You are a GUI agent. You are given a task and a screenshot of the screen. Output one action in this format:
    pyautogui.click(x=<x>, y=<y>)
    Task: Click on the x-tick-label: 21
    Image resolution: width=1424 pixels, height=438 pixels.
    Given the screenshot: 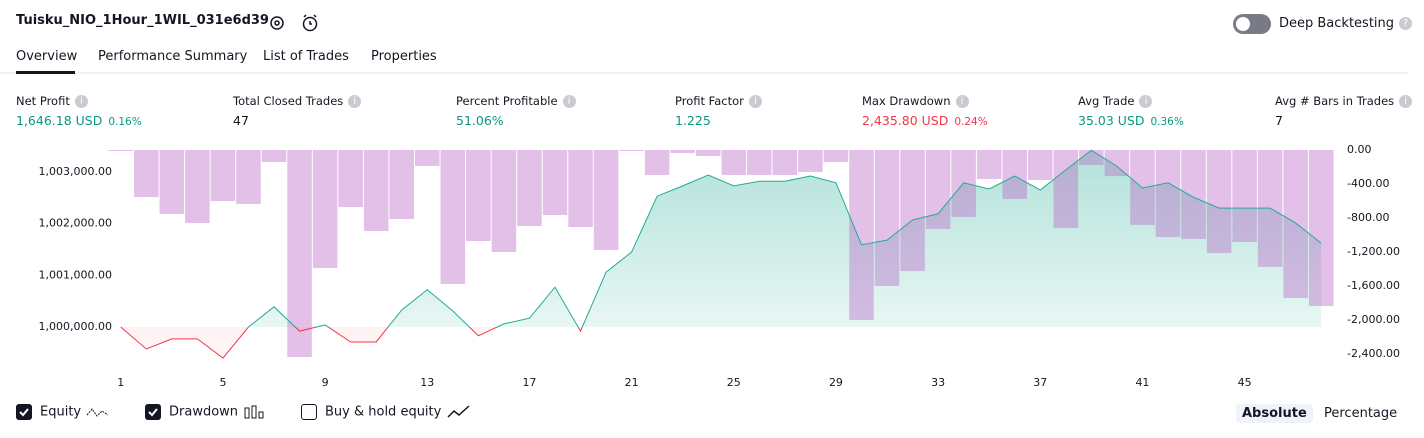 What is the action you would take?
    pyautogui.click(x=632, y=382)
    